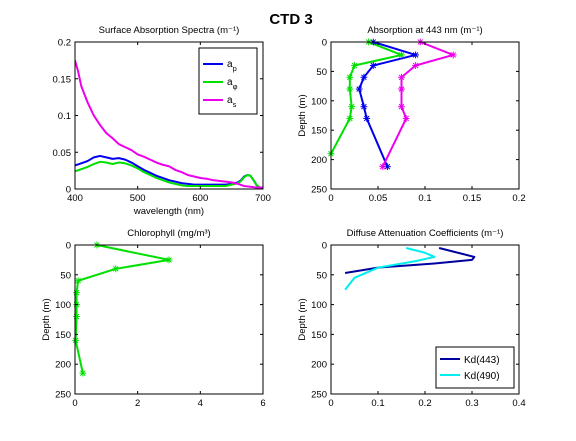 Image resolution: width=576 pixels, height=441 pixels. I want to click on x-tick-label: 0.05, so click(378, 198).